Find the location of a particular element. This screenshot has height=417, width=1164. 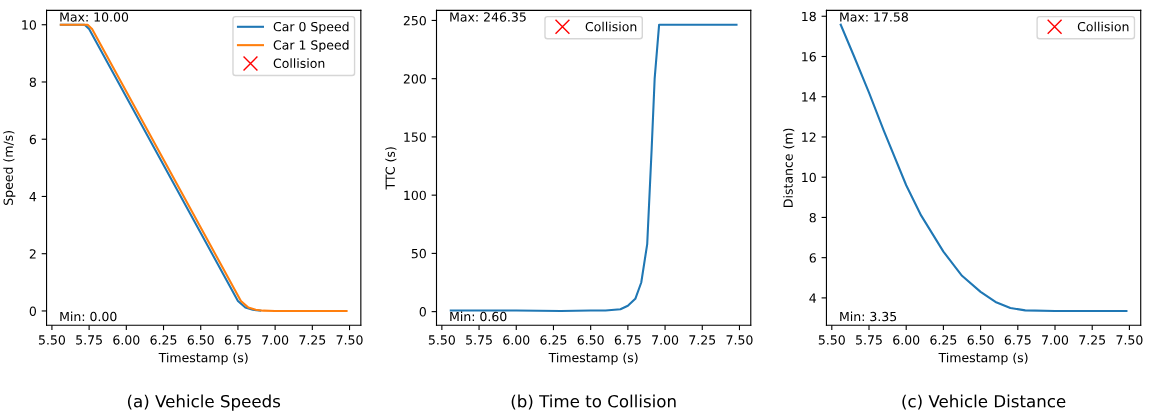

y-tick-label: 150 is located at coordinates (415, 137).